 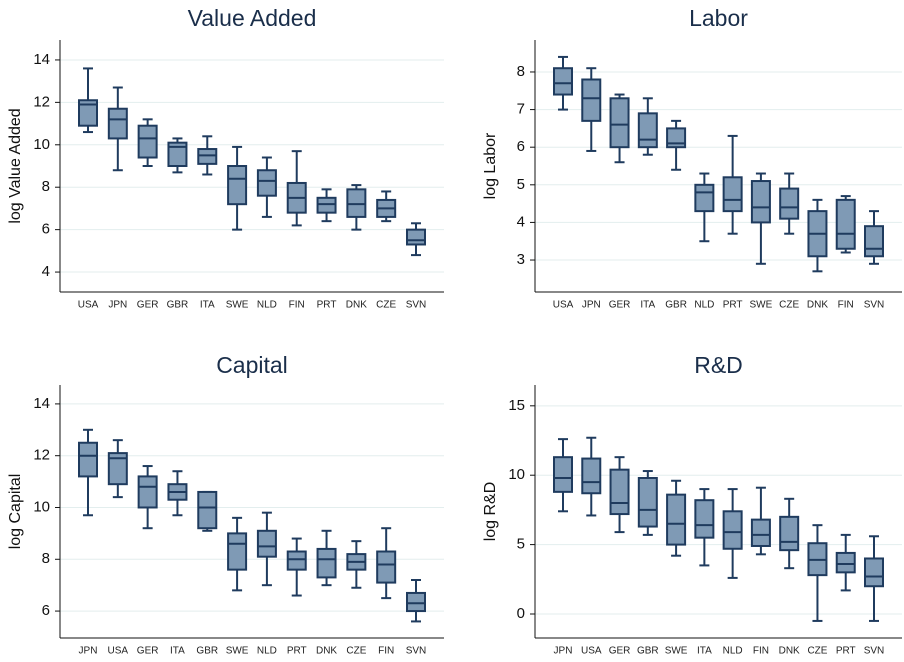 I want to click on y-tick-label: 15, so click(x=516, y=405).